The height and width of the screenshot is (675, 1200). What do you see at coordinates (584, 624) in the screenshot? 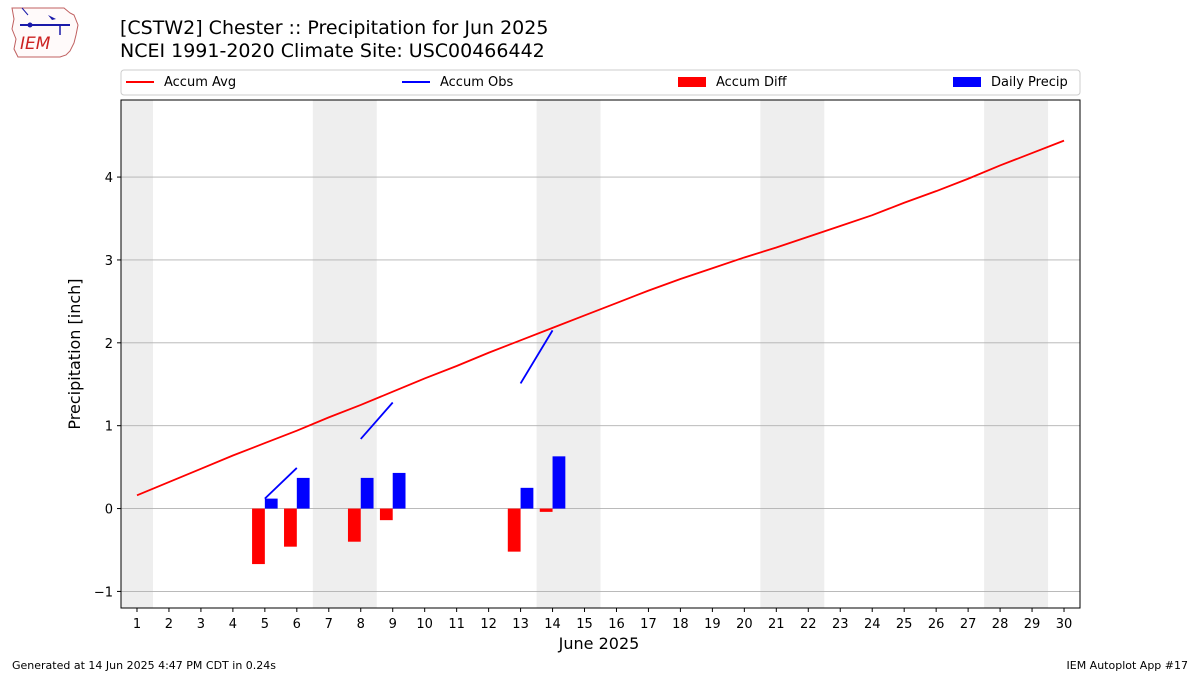
I see `x-tick-label: 15` at bounding box center [584, 624].